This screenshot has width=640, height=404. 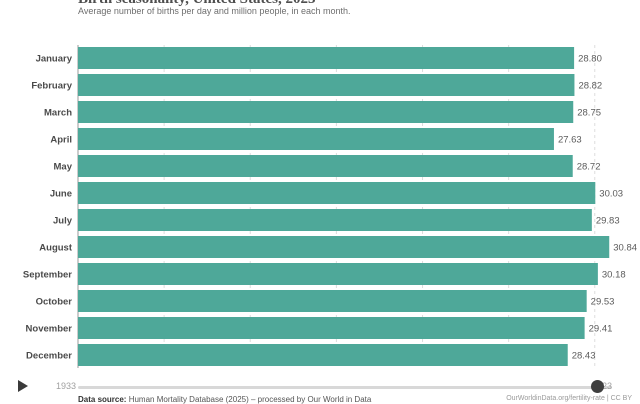 What do you see at coordinates (326, 112) in the screenshot?
I see `bar-march` at bounding box center [326, 112].